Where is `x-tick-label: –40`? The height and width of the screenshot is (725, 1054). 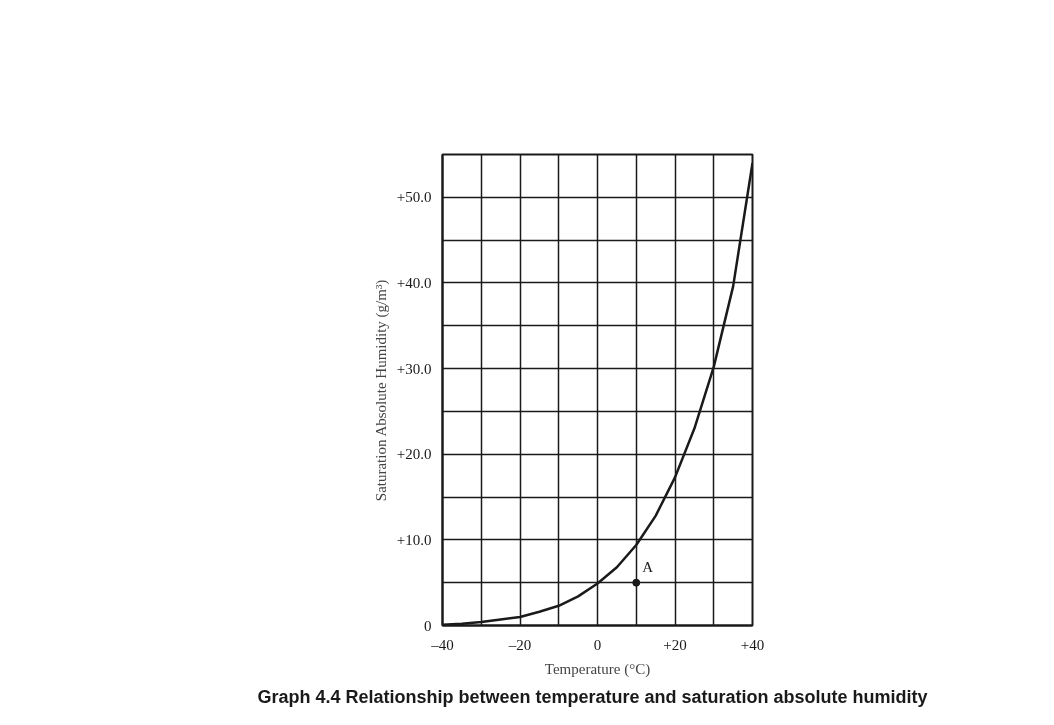 x-tick-label: –40 is located at coordinates (442, 644).